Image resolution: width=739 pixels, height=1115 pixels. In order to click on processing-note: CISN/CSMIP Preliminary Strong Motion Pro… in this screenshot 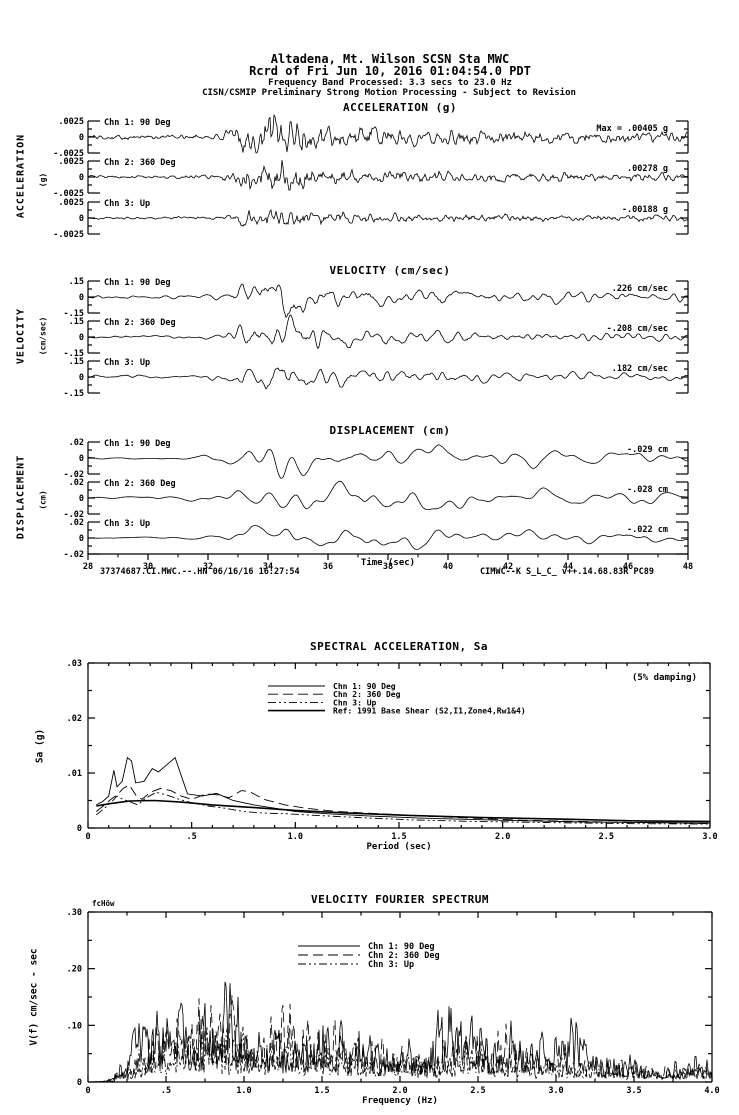, I will do `click(389, 93)`.